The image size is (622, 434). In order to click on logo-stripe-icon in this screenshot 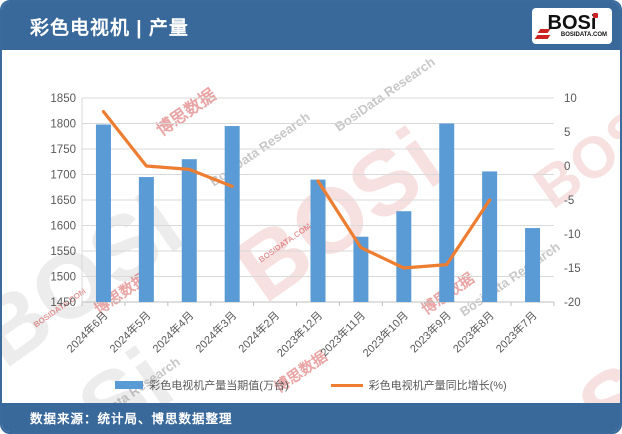, I will do `click(542, 37)`.